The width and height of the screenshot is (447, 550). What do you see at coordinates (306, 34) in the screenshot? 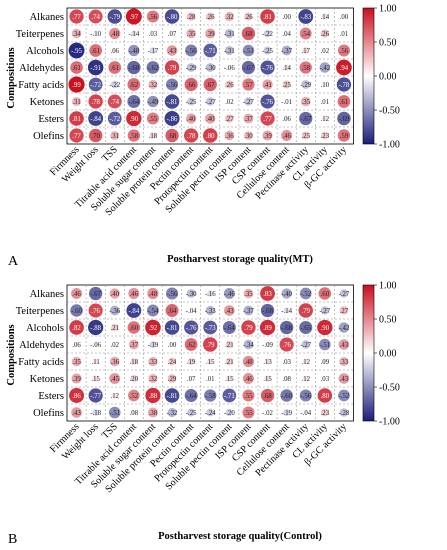
I see `correlation-value-label: .54` at bounding box center [306, 34].